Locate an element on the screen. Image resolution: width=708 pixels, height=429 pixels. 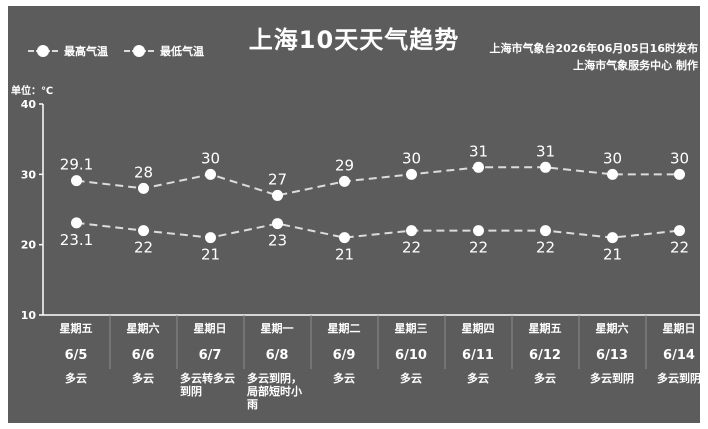
day-column: 星期日 6/7 多云转多云到阴 is located at coordinates (210, 358).